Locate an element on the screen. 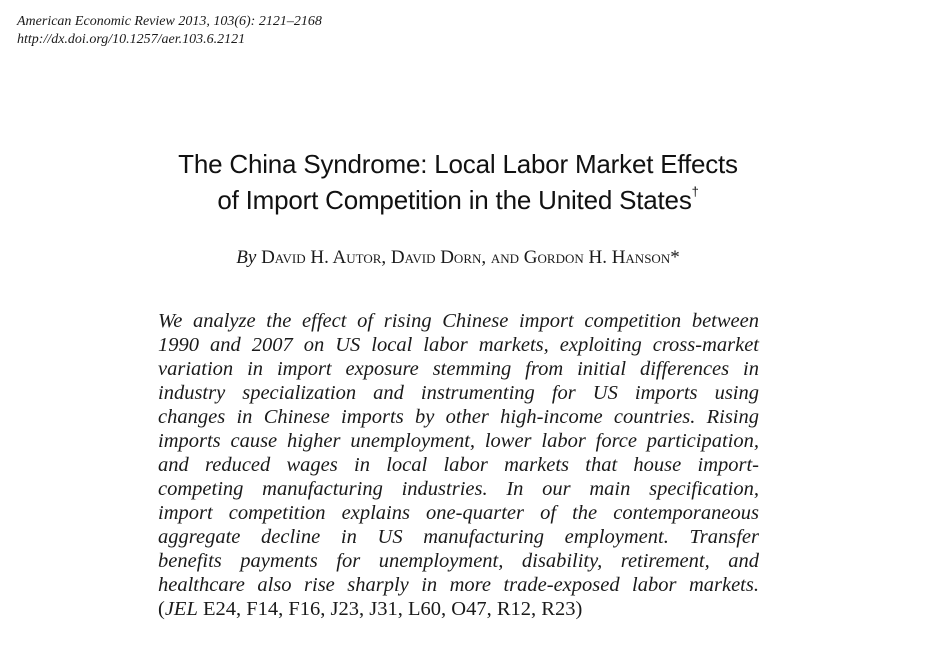 The width and height of the screenshot is (952, 649). title-footnote-mark: † is located at coordinates (695, 191).